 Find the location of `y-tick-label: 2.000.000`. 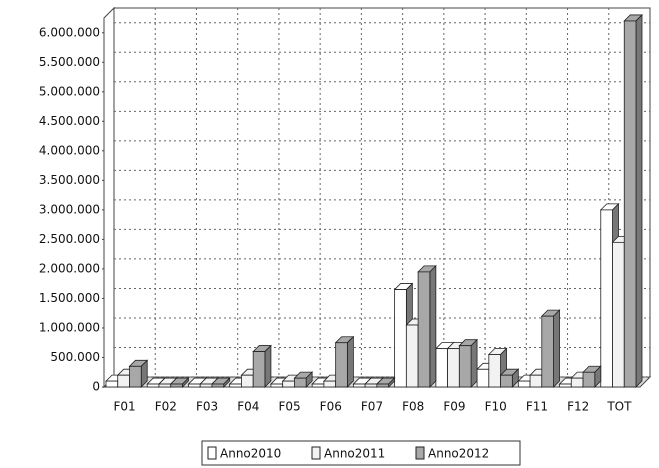

y-tick-label: 2.000.000 is located at coordinates (69, 268).